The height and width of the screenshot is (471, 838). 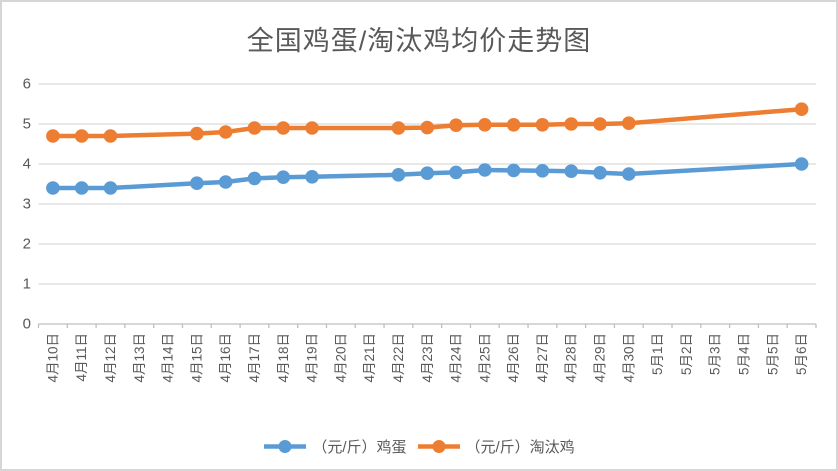 I want to click on x-axis-label: 5月3日, so click(x=715, y=354).